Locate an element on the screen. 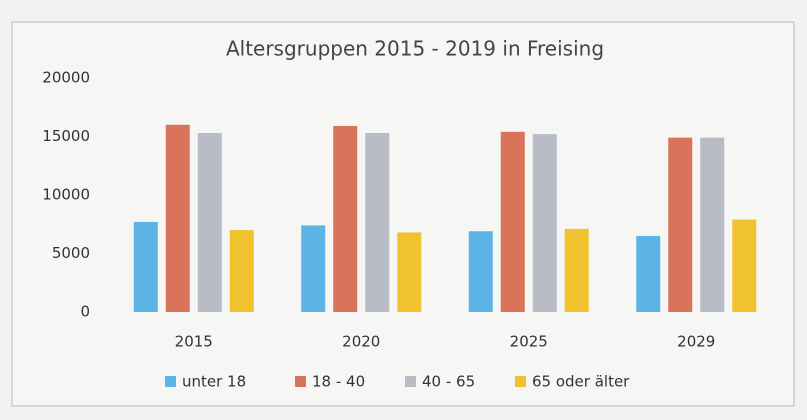 The image size is (807, 420). y-tick-label: 5000 is located at coordinates (71, 253).